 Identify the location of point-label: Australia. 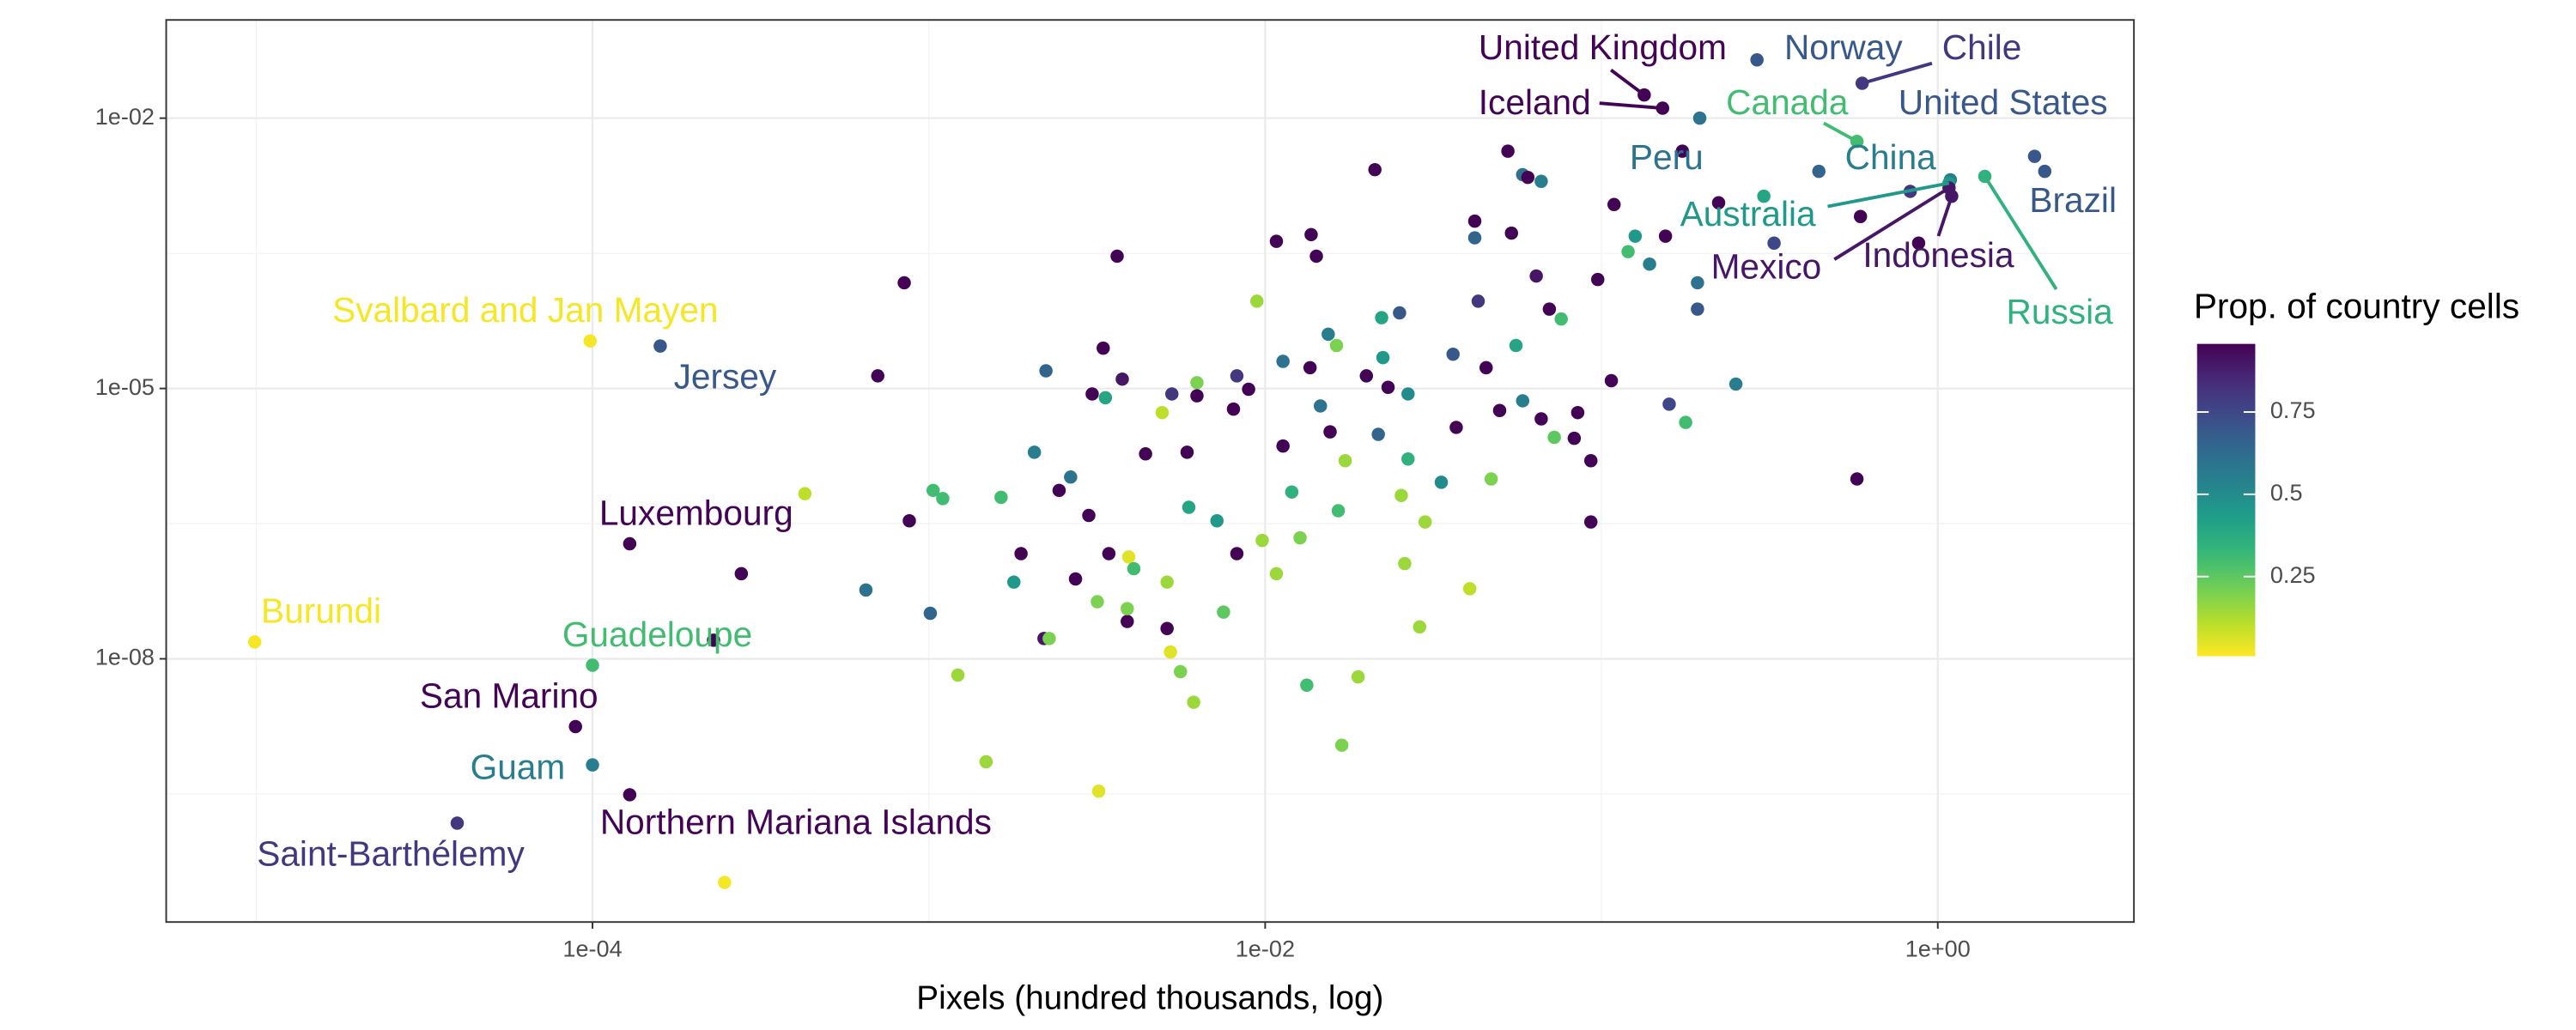
(1748, 213).